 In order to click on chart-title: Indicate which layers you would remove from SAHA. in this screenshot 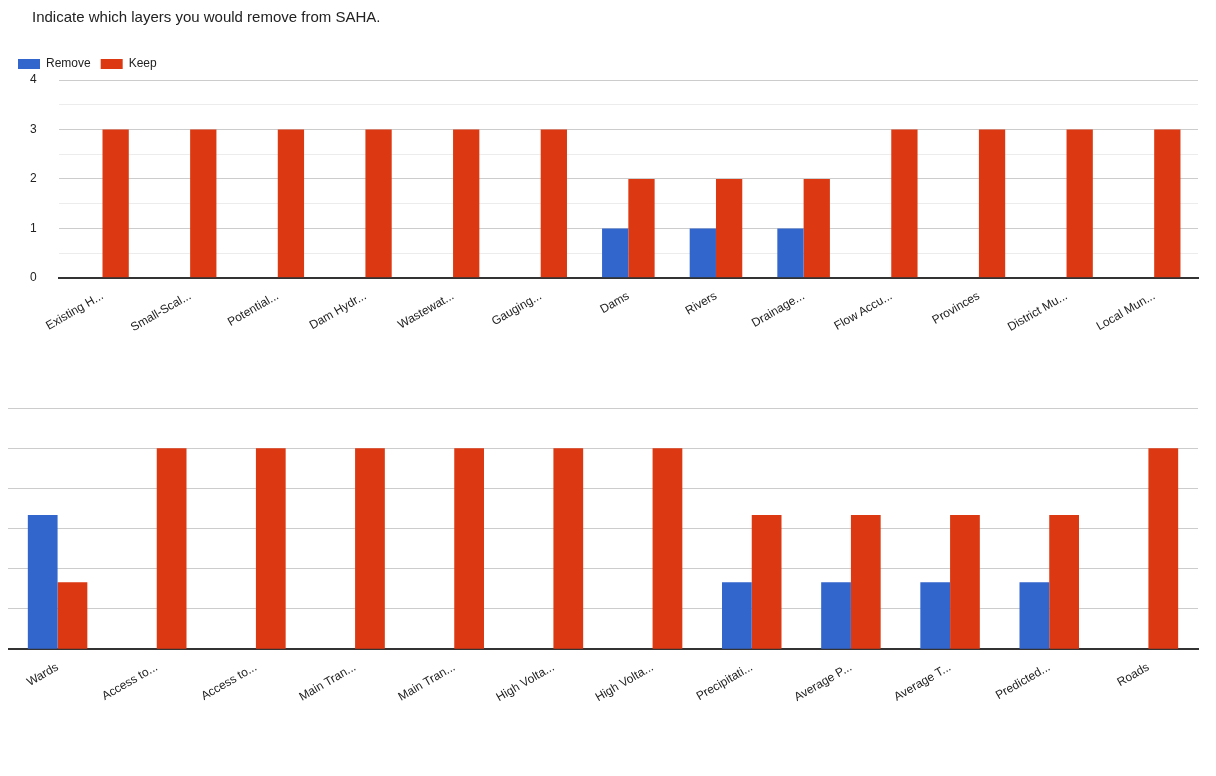, I will do `click(207, 17)`.